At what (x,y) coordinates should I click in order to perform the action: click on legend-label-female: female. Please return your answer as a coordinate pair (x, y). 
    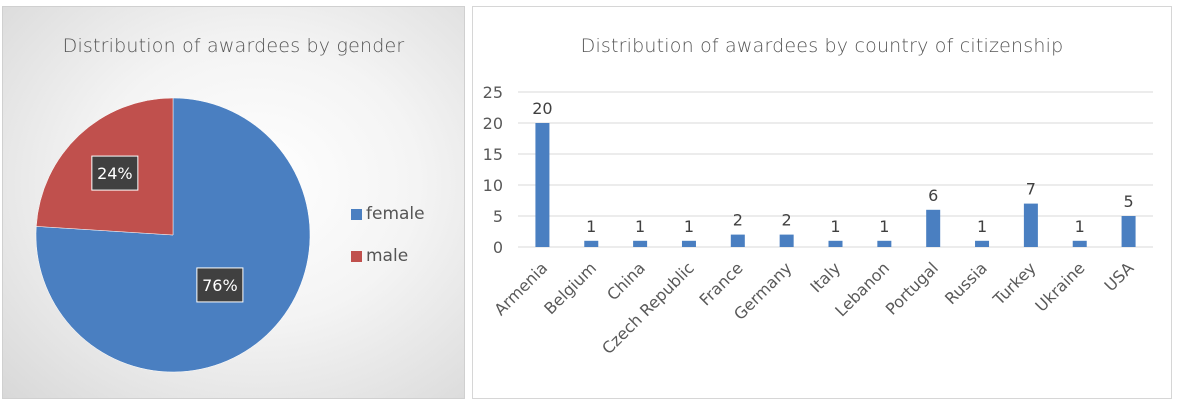
    Looking at the image, I should click on (395, 214).